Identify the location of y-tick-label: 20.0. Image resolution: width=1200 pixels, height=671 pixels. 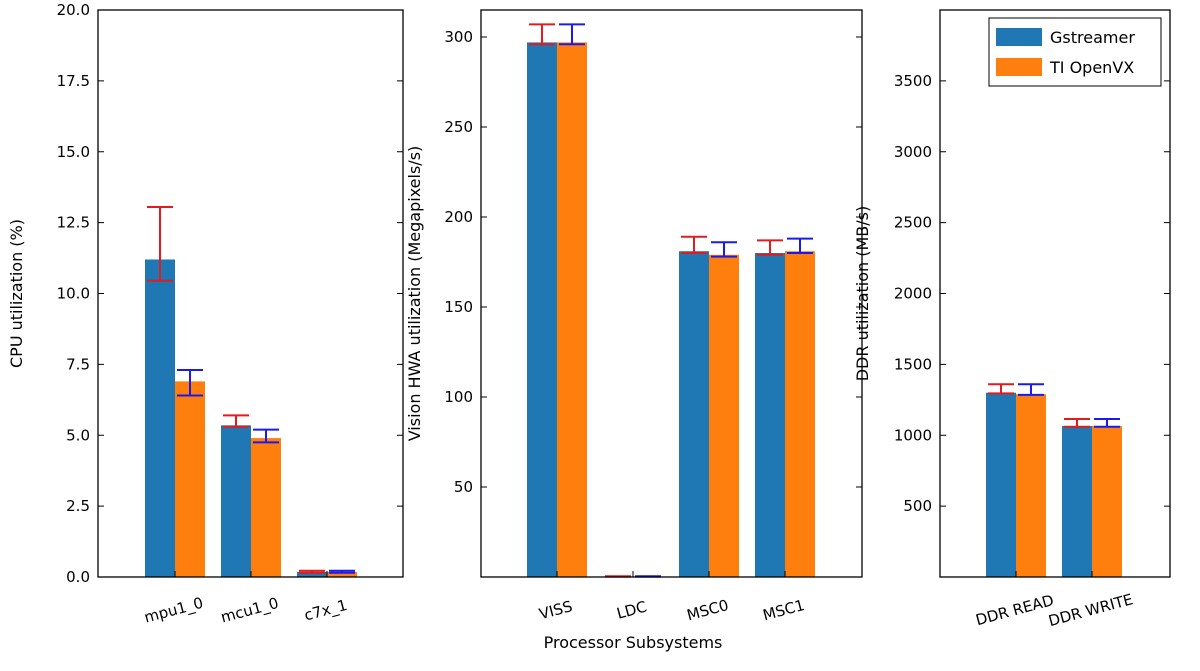
(73, 10).